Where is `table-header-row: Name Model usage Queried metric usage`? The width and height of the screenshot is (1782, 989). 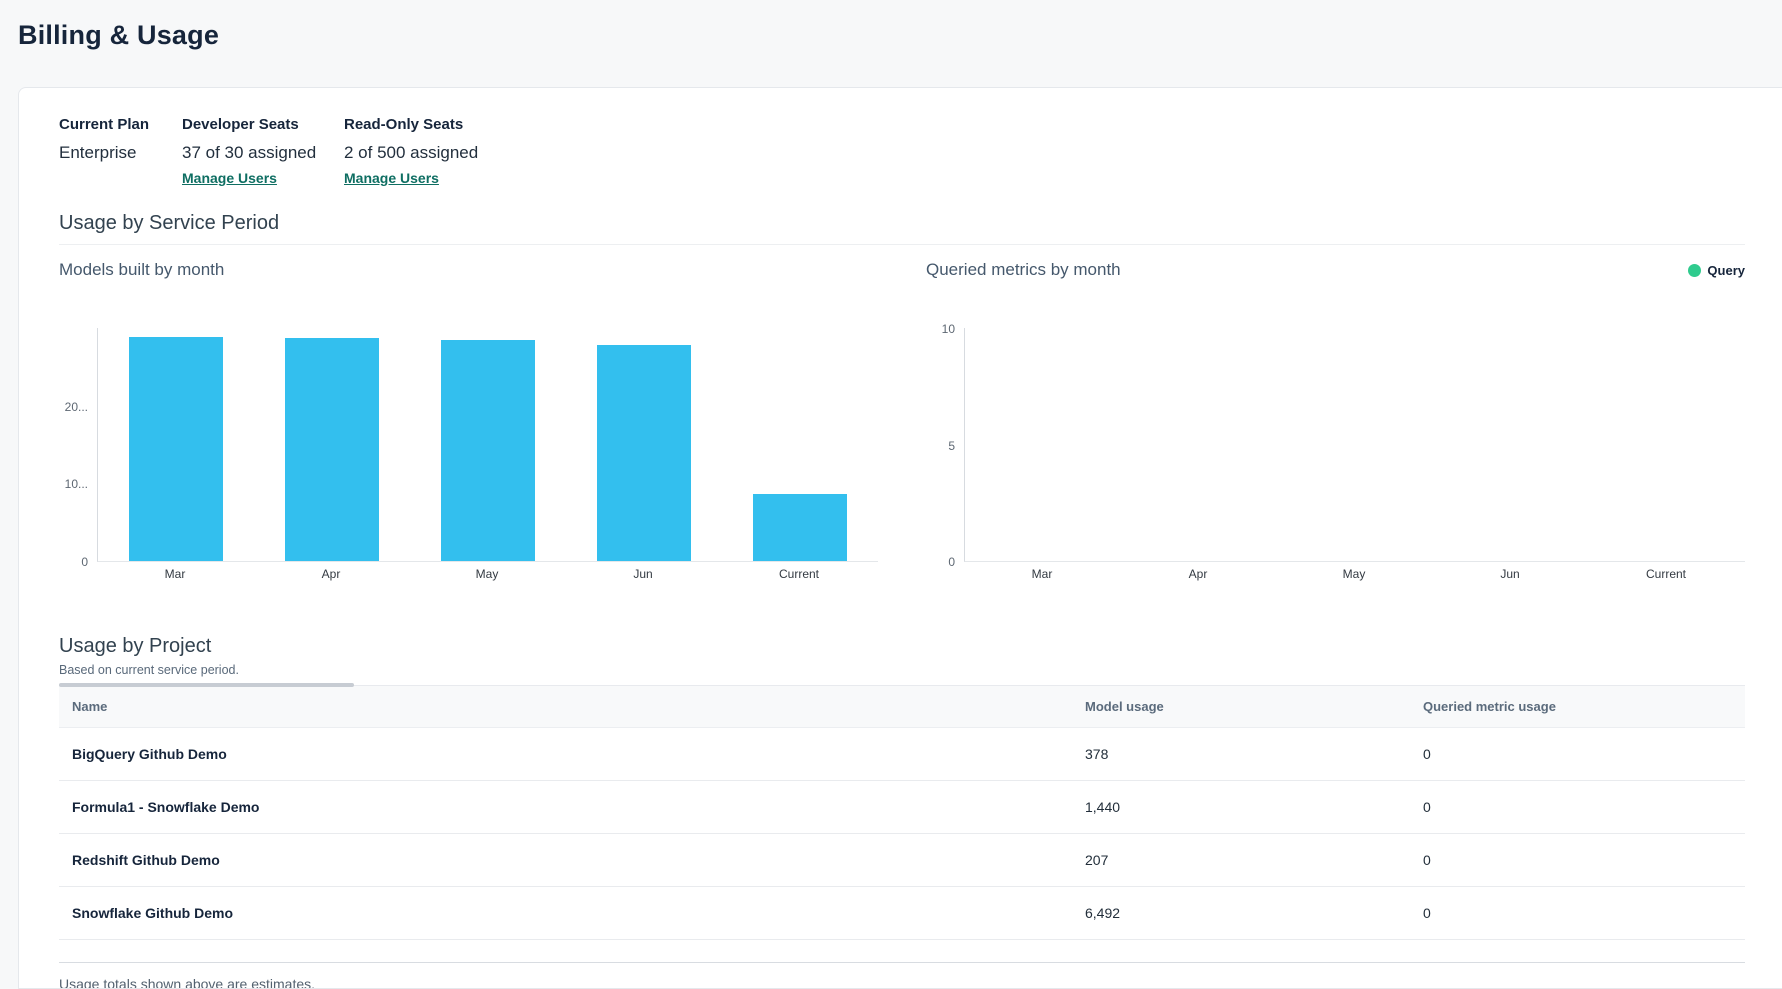
table-header-row: Name Model usage Queried metric usage is located at coordinates (902, 707).